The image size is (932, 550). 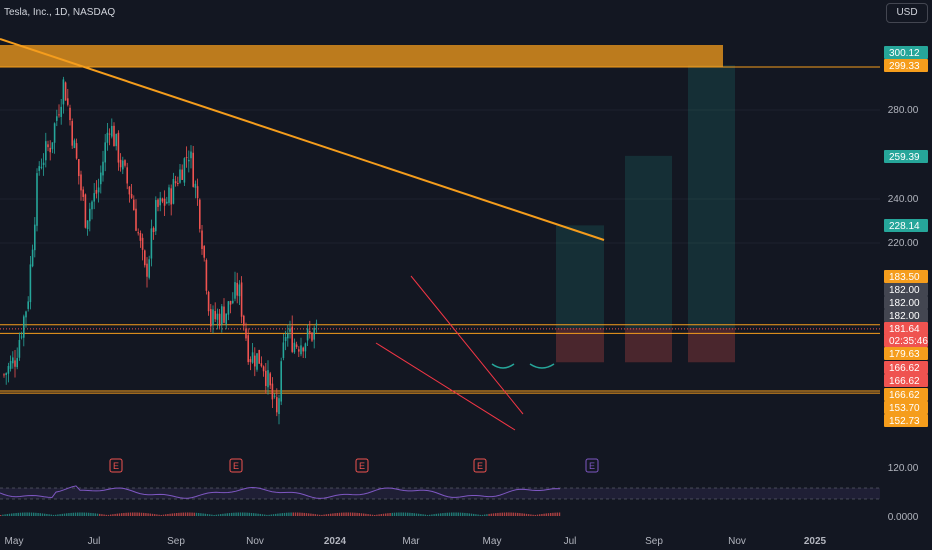 What do you see at coordinates (280, 492) in the screenshot?
I see `rsi-line` at bounding box center [280, 492].